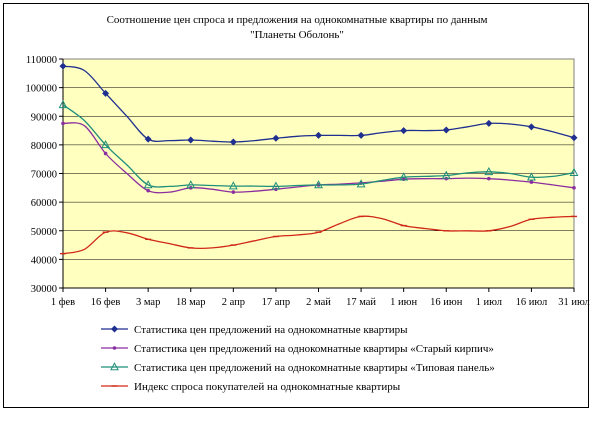 The width and height of the screenshot is (600, 421). Describe the element at coordinates (44, 203) in the screenshot. I see `y-tick-label: 60000` at that location.